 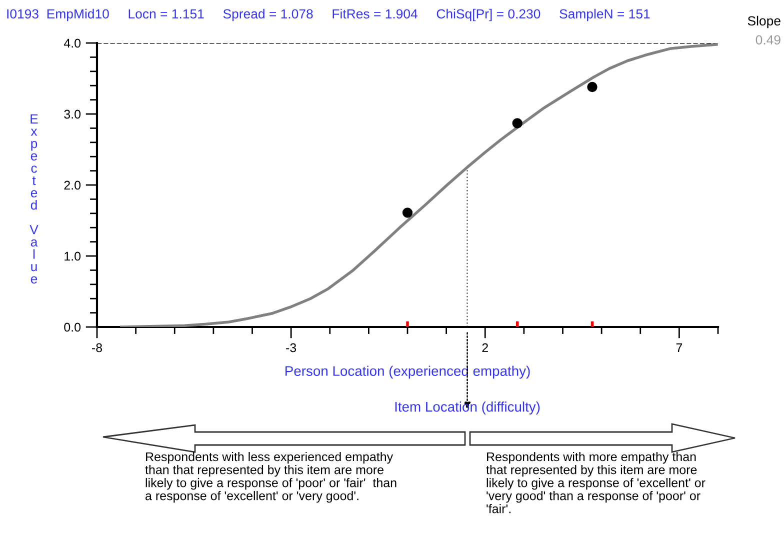 What do you see at coordinates (596, 483) in the screenshot?
I see `text: Respondents with more empathy than that represented by this item are more likely to give a response of 'excellent' or 'very good' than a response of 'poor' or 'fair'.` at bounding box center [596, 483].